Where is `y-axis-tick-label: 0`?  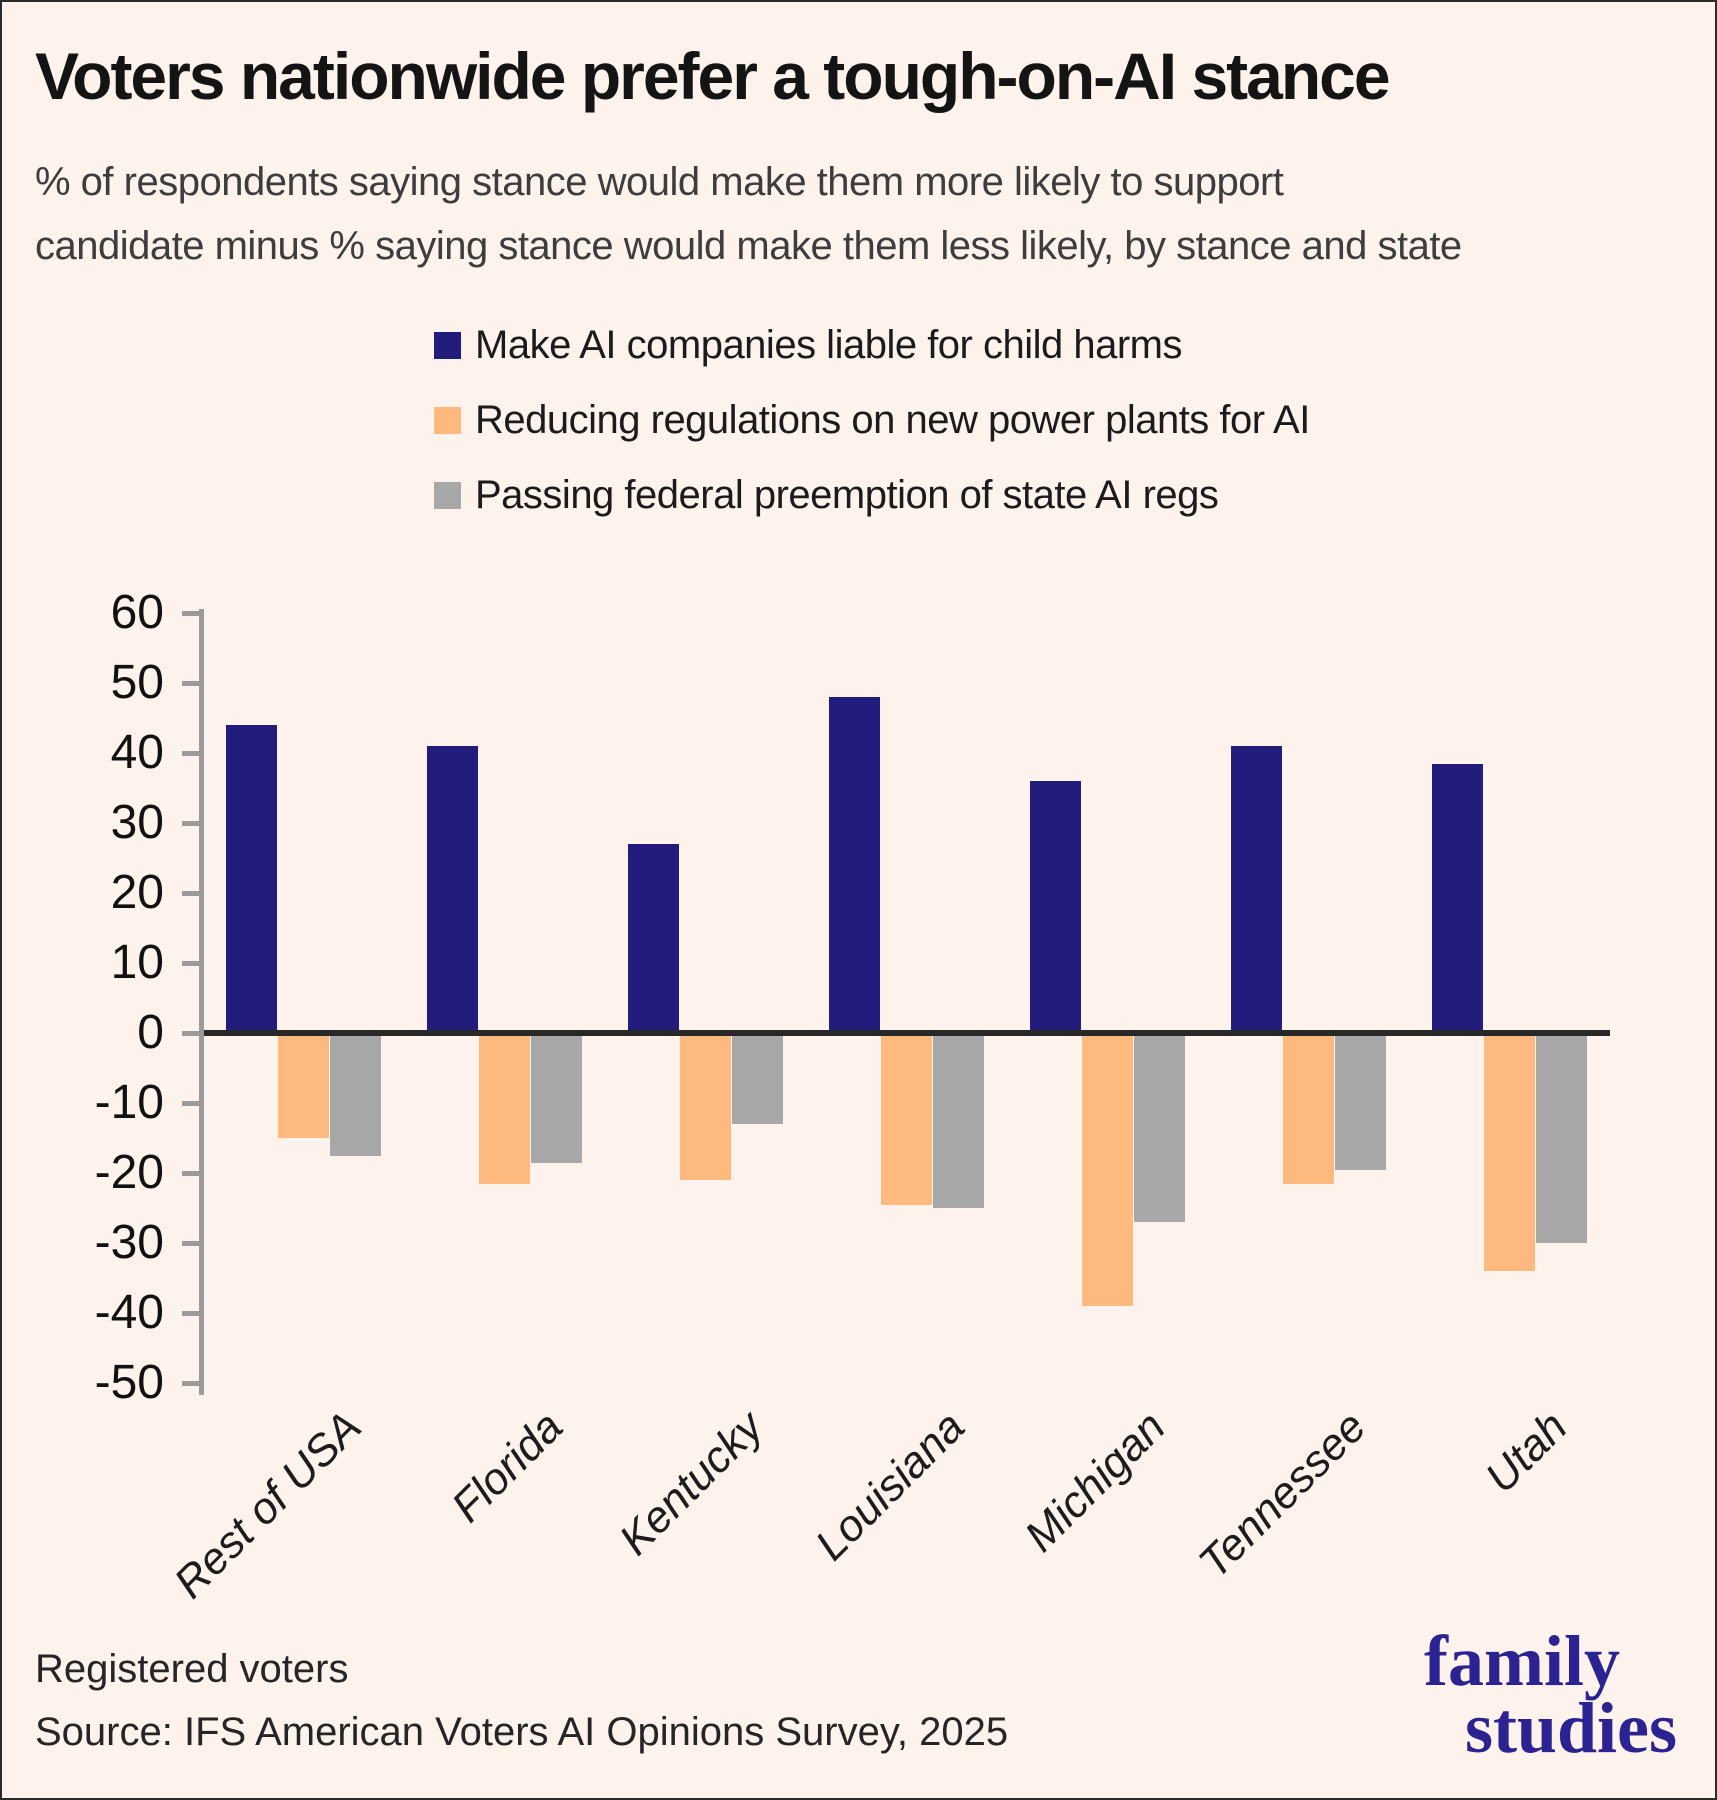
y-axis-tick-label: 0 is located at coordinates (150, 1032).